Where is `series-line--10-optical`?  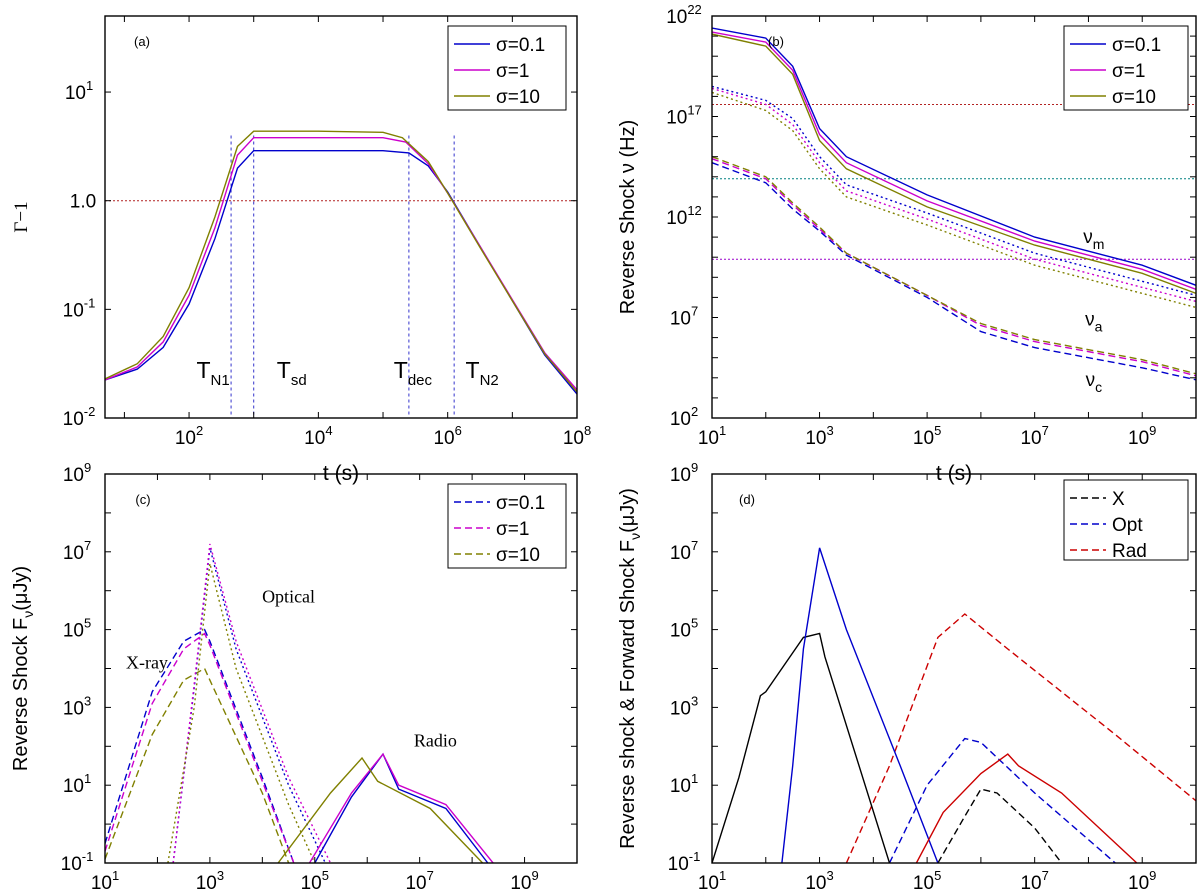
series-line--10-optical is located at coordinates (241, 713).